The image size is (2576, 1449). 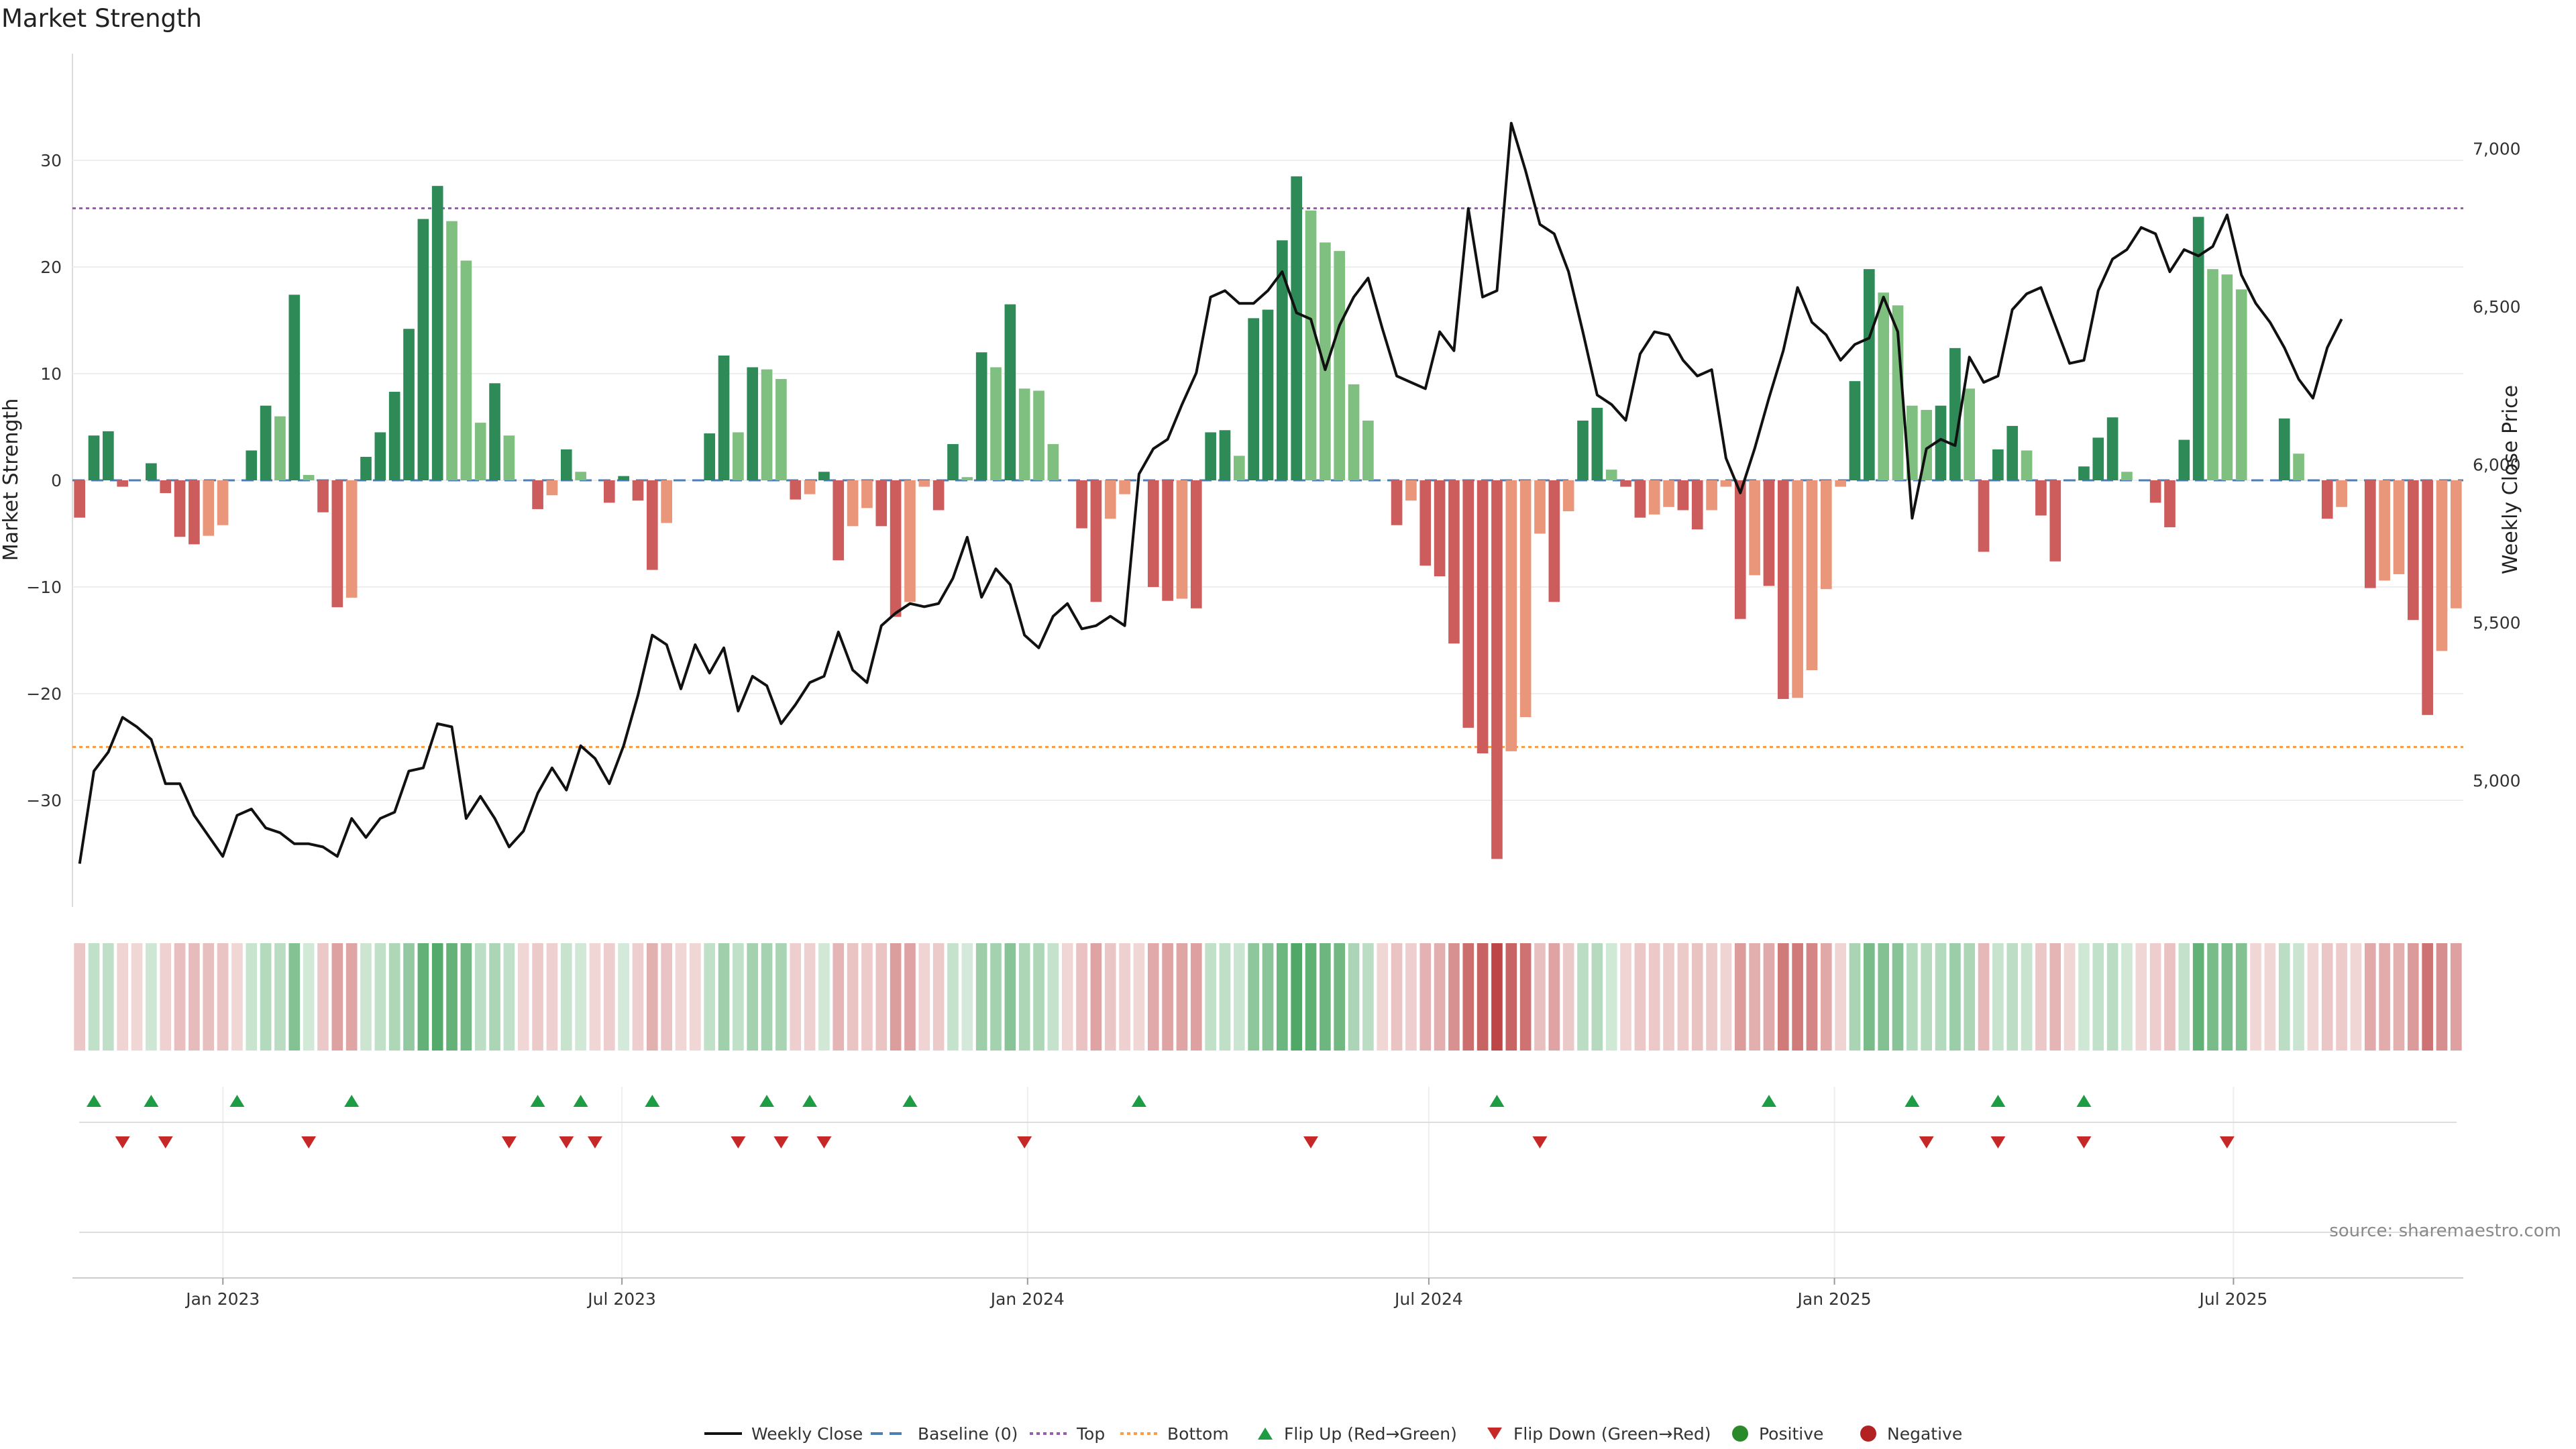 What do you see at coordinates (2510, 479) in the screenshot?
I see `y-axis-label-right: Weekly Close Price` at bounding box center [2510, 479].